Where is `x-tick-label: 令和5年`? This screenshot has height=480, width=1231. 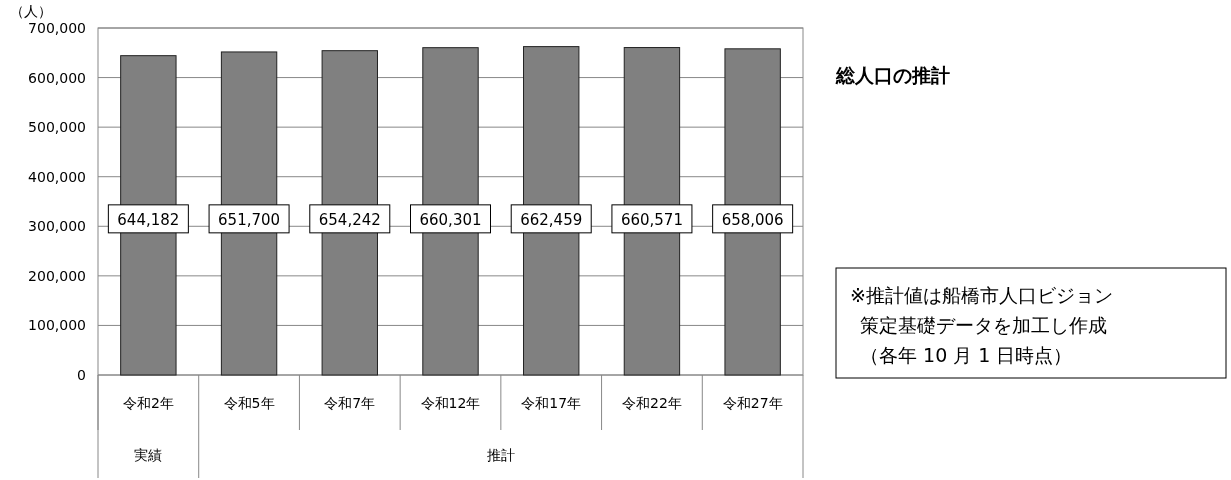
x-tick-label: 令和5年 is located at coordinates (249, 403).